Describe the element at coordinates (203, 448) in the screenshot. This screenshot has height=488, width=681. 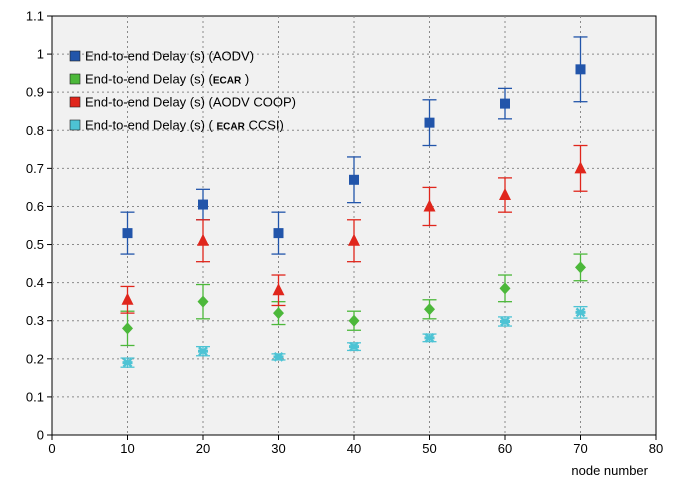
I see `x-tick-label: 20` at that location.